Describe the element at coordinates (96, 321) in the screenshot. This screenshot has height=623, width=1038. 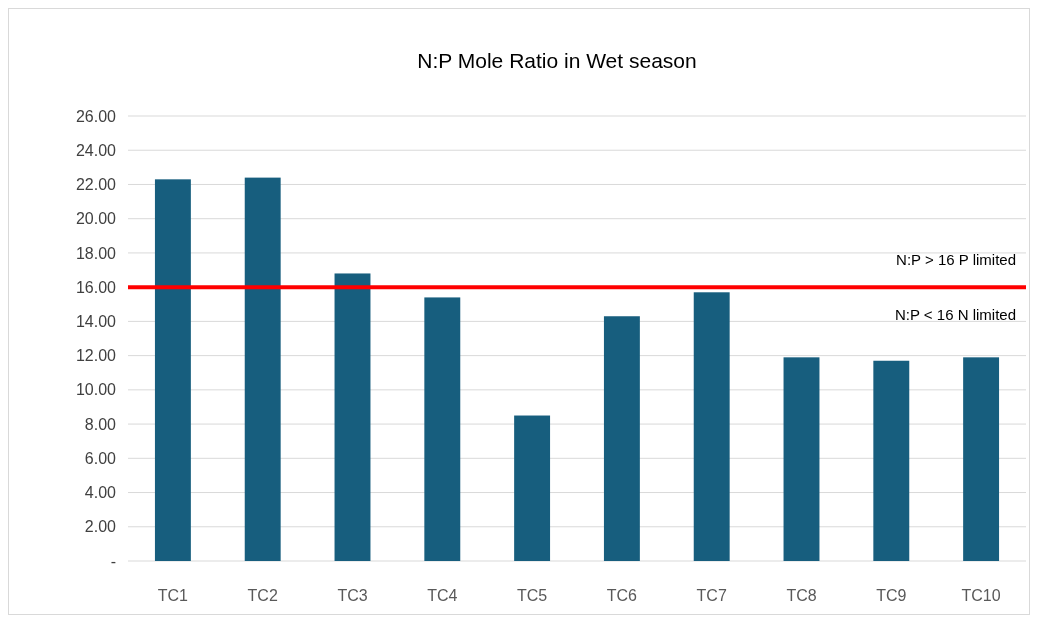
I see `y-tick-label: 14.00` at that location.